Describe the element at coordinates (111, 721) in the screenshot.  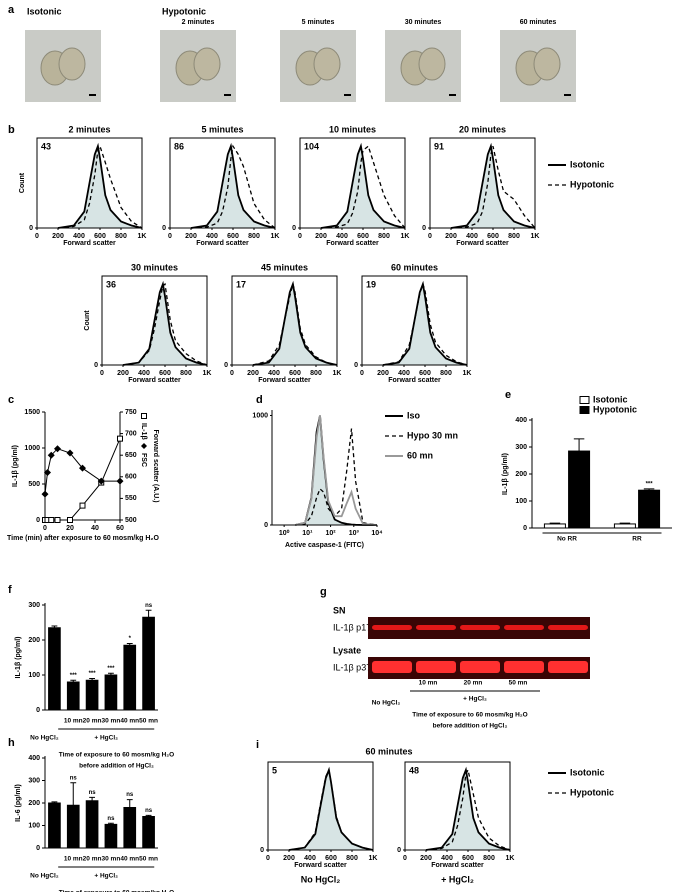
I see `x-tick-label: 30 mn` at that location.